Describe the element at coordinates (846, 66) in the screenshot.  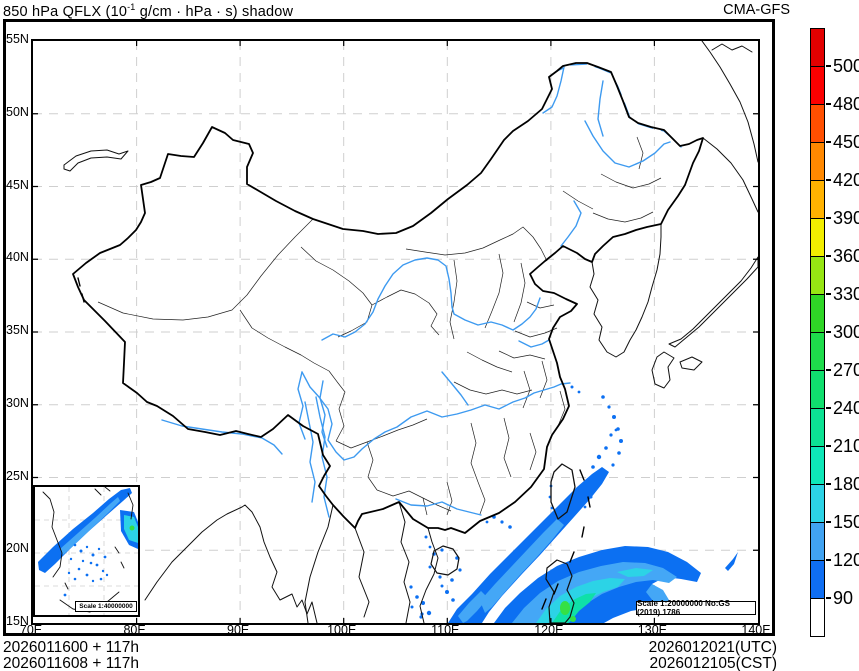
I see `colorbar-label-500: 500` at that location.